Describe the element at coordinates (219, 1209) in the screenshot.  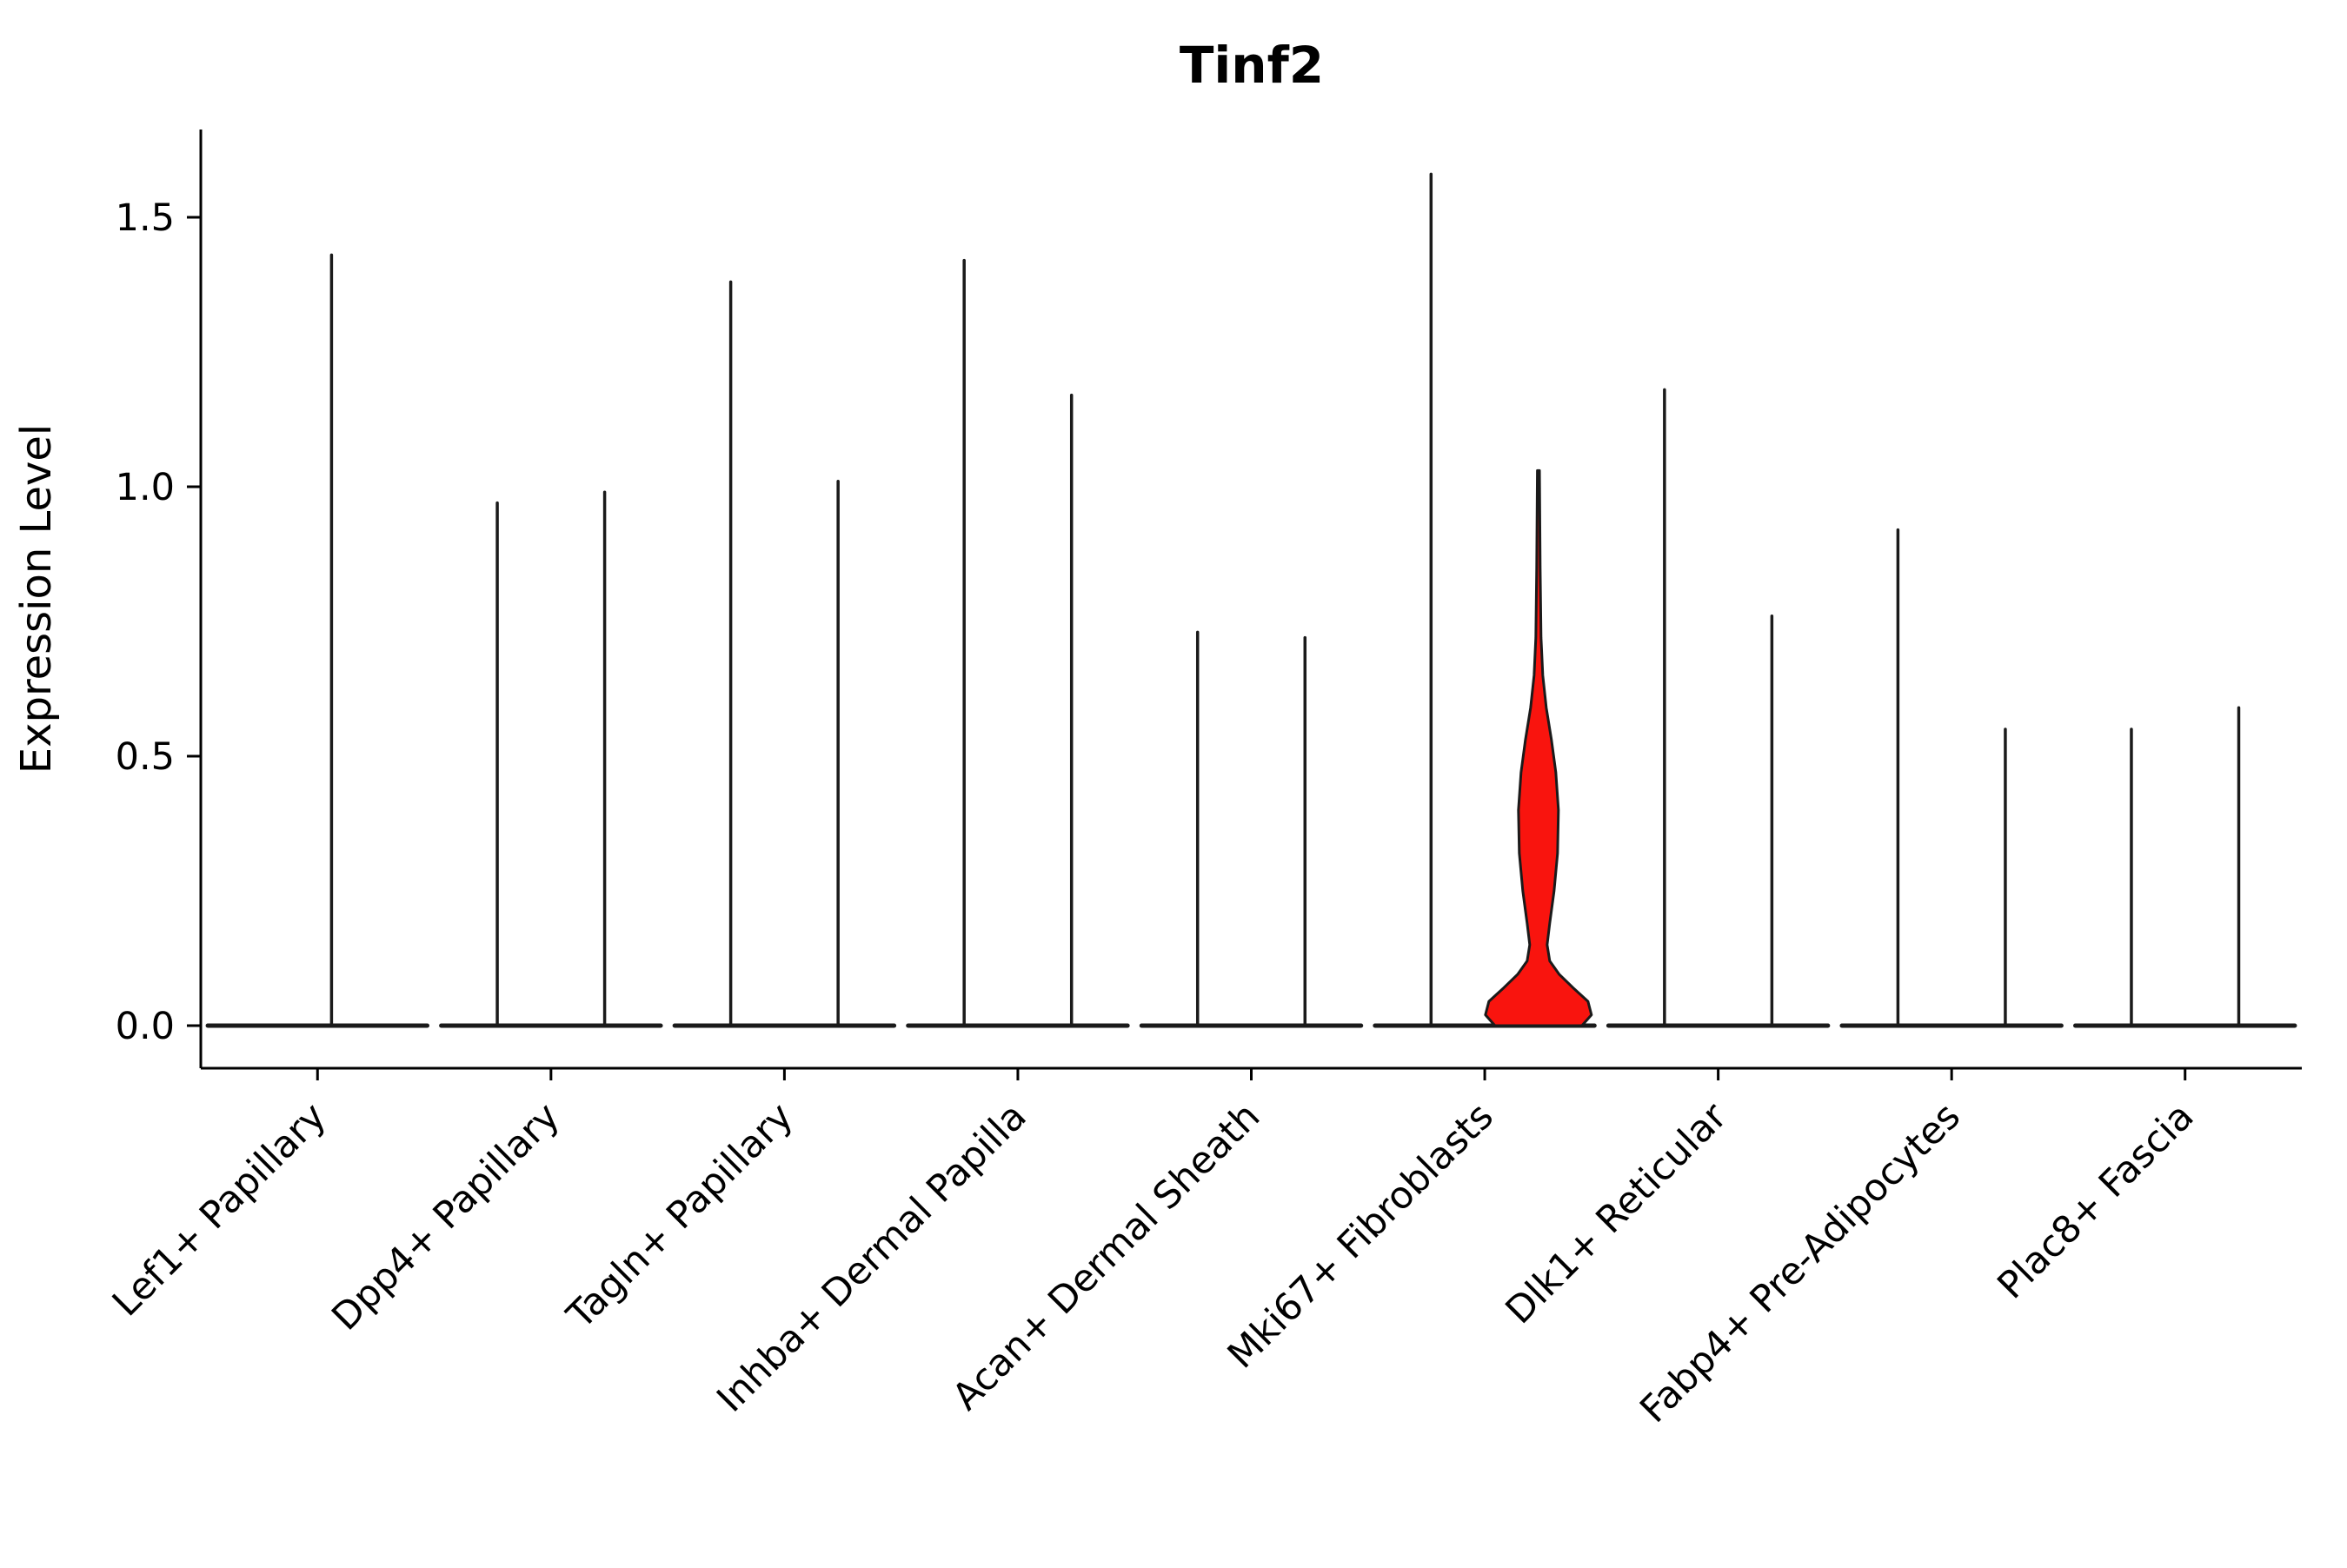
I see `x-tick-label: Lef1+ Papillary` at that location.